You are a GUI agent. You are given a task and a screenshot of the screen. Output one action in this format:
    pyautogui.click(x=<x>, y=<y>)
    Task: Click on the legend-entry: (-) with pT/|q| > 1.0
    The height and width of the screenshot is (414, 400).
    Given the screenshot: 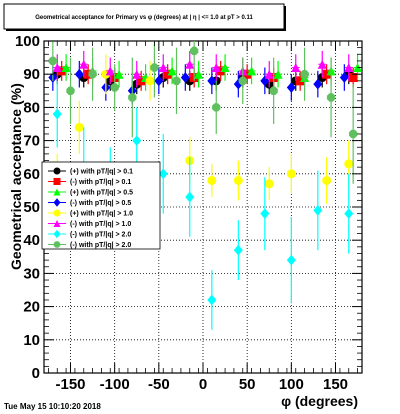 What is the action you would take?
    pyautogui.click(x=89, y=224)
    